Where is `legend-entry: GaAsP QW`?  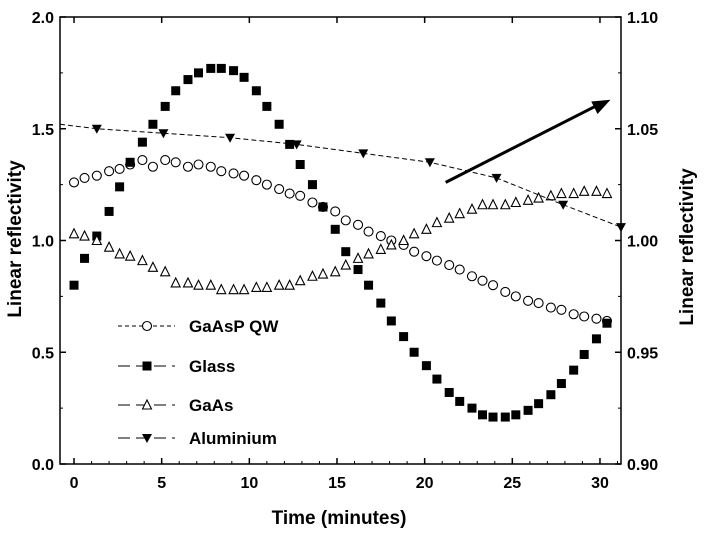 legend-entry: GaAsP QW is located at coordinates (198, 326).